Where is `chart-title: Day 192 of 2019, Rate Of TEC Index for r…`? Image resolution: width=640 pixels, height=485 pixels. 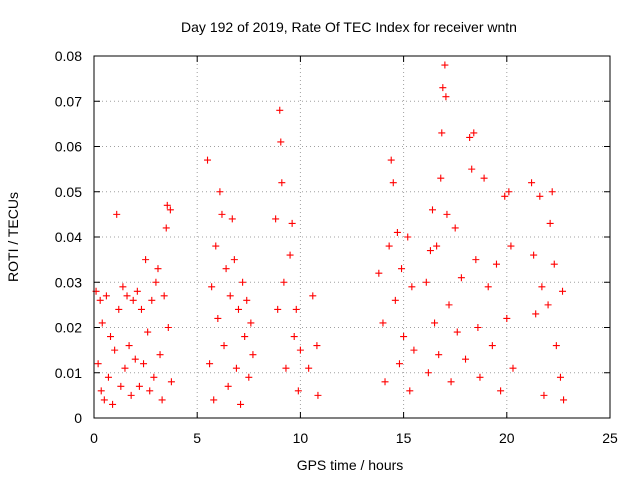
chart-title: Day 192 of 2019, Rate Of TEC Index for r… is located at coordinates (349, 27).